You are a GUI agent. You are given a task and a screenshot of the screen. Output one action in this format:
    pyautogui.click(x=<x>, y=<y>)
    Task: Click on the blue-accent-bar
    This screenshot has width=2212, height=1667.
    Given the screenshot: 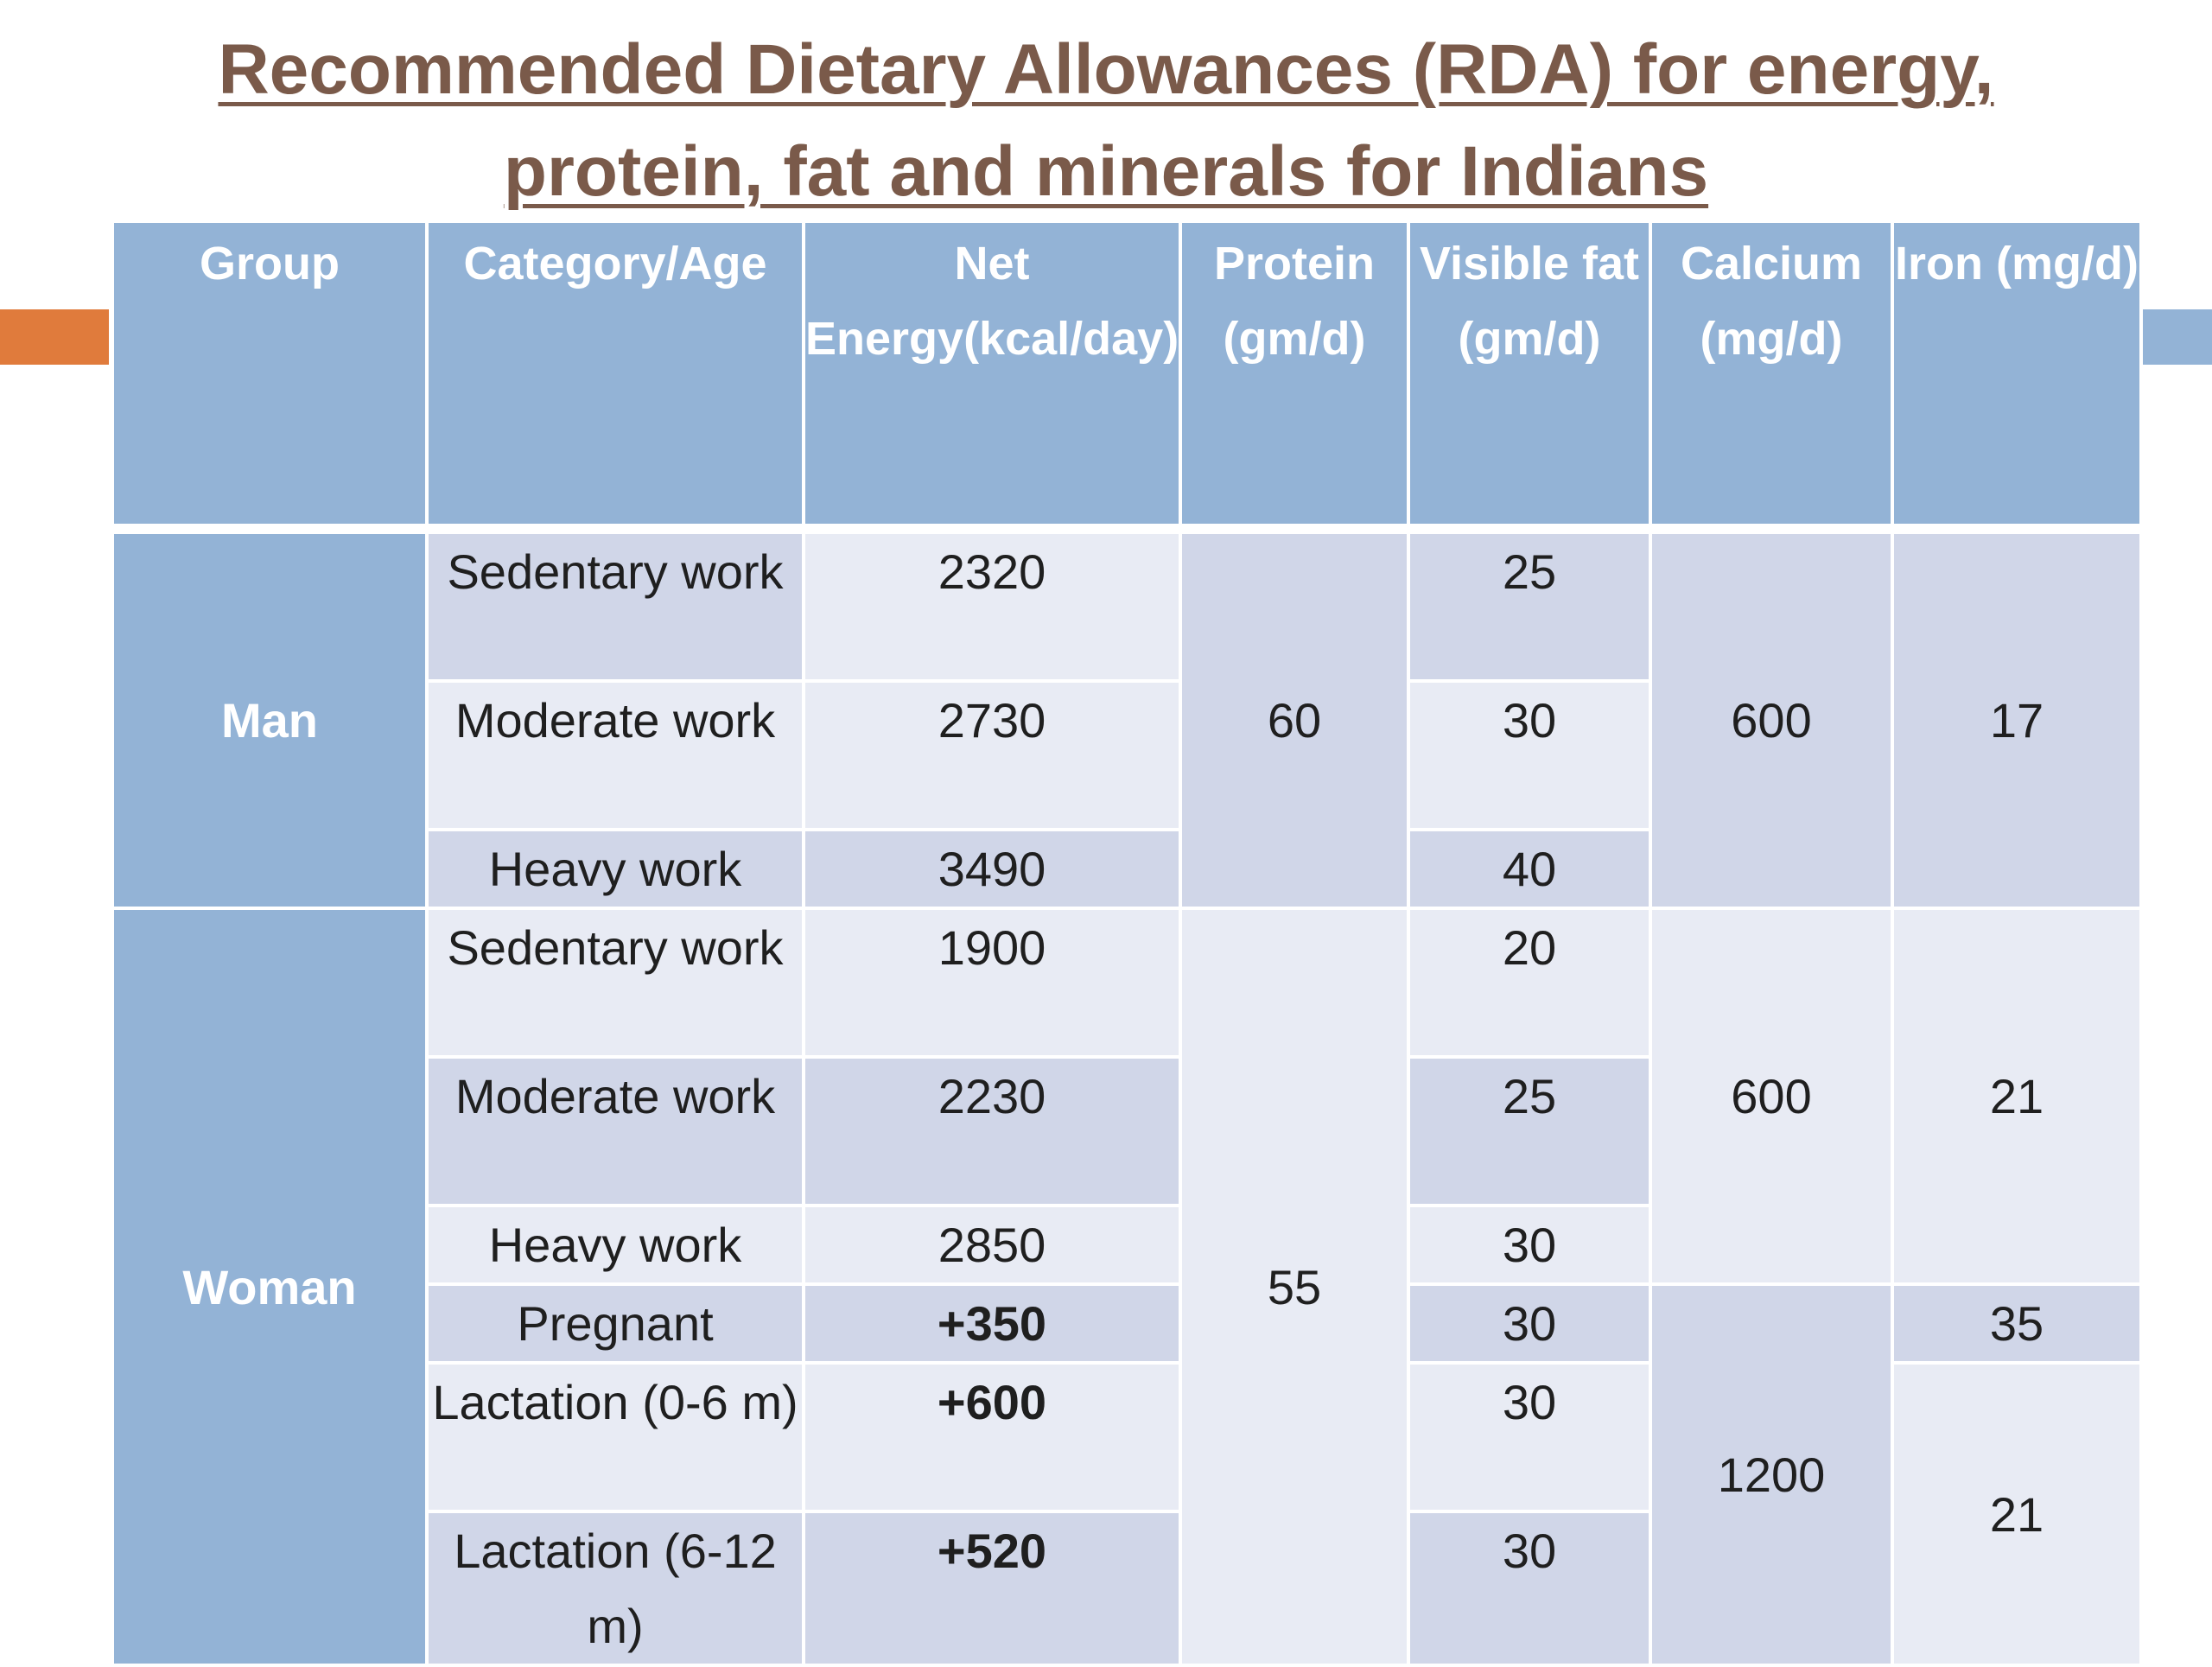 What is the action you would take?
    pyautogui.click(x=2175, y=337)
    